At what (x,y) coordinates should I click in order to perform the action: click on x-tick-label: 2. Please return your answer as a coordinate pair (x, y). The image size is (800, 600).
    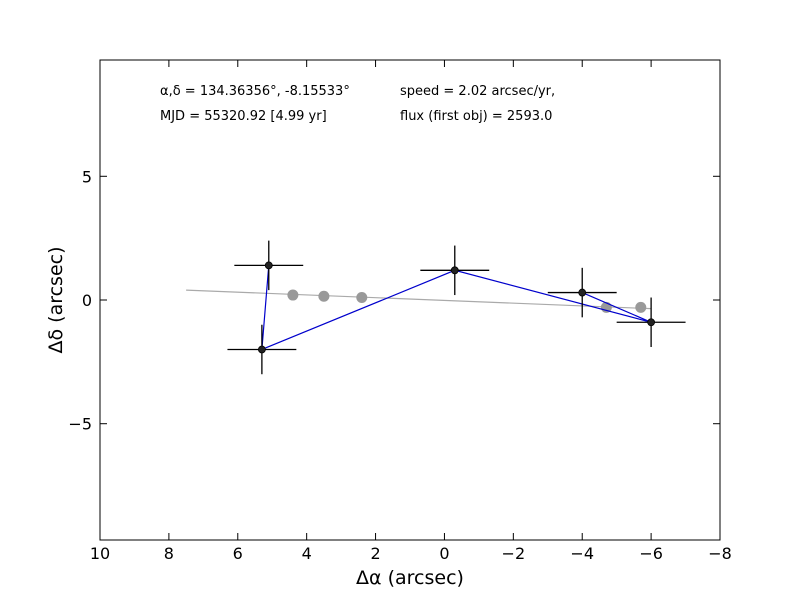
    Looking at the image, I should click on (375, 553).